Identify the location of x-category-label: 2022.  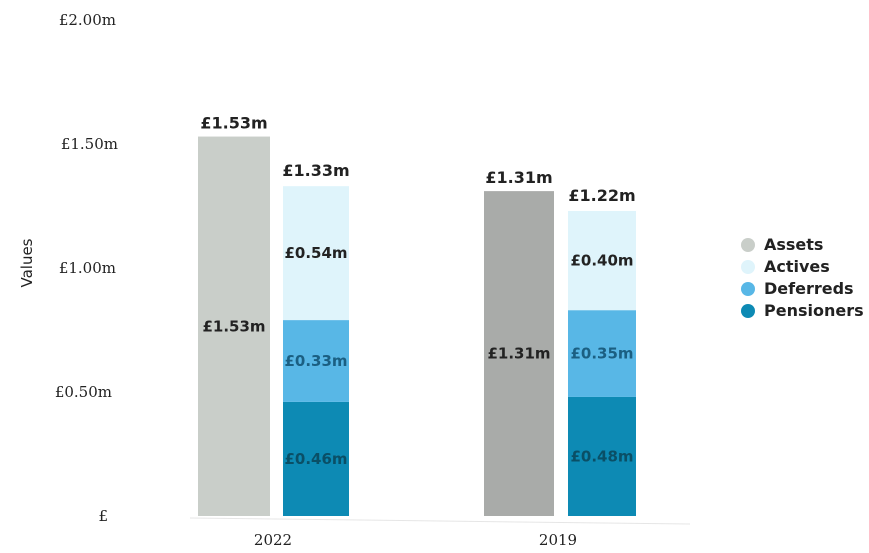
(273, 540).